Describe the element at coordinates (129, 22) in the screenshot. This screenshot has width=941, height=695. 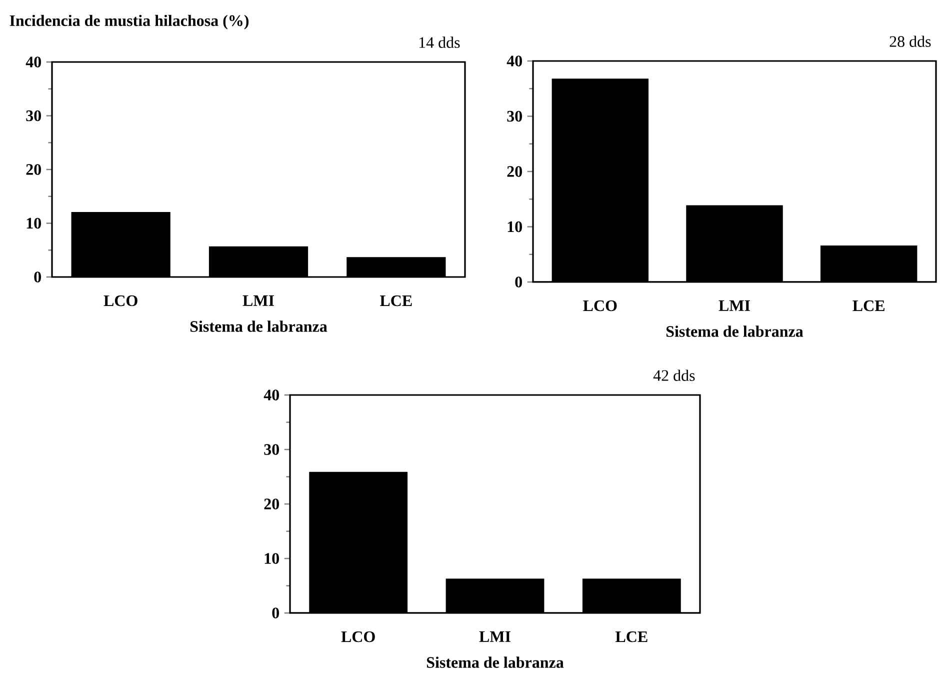
I see `y-axis-title: Incidencia de mustia hilachosa (%)` at that location.